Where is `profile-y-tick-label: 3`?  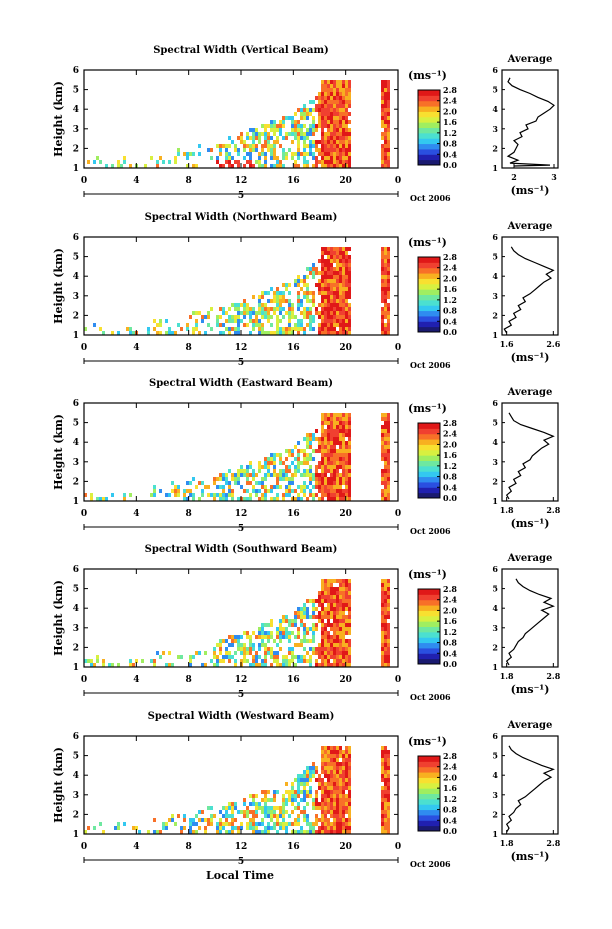 profile-y-tick-label: 3 is located at coordinates (495, 129).